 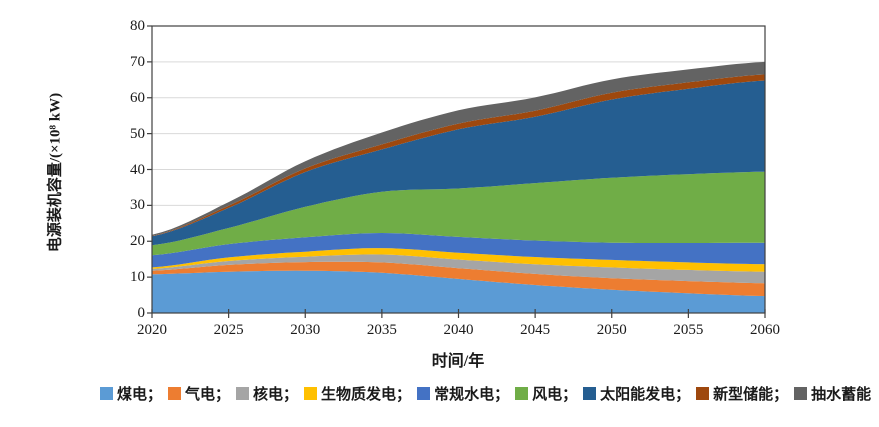 I want to click on legend-label: 气电；, so click(x=208, y=395).